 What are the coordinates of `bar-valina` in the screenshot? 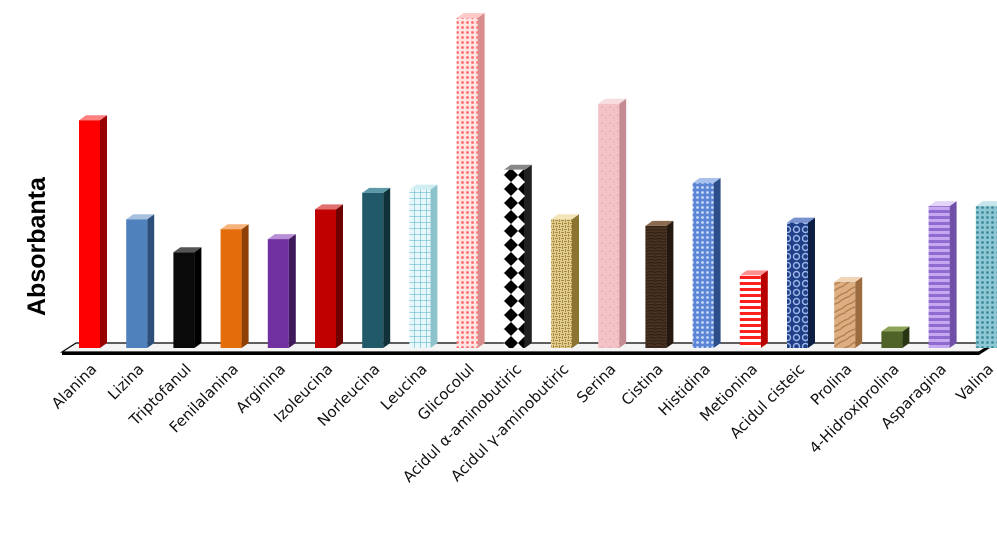 It's located at (986, 274).